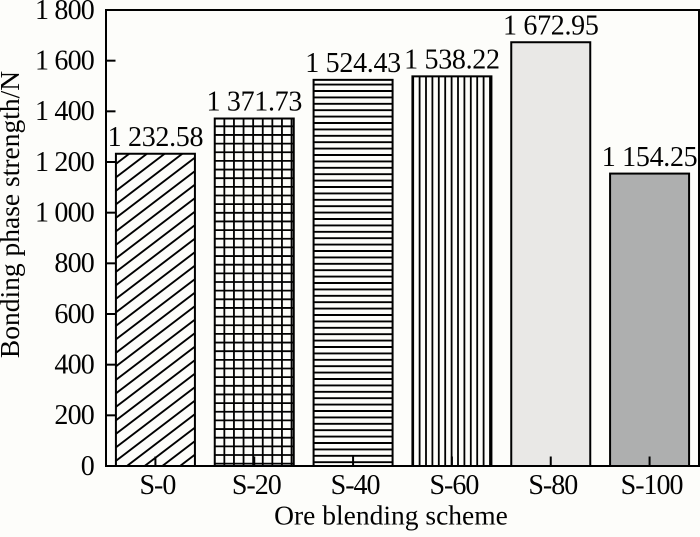 Image resolution: width=700 pixels, height=537 pixels. I want to click on svg-text: 1 371.73, so click(254, 102).